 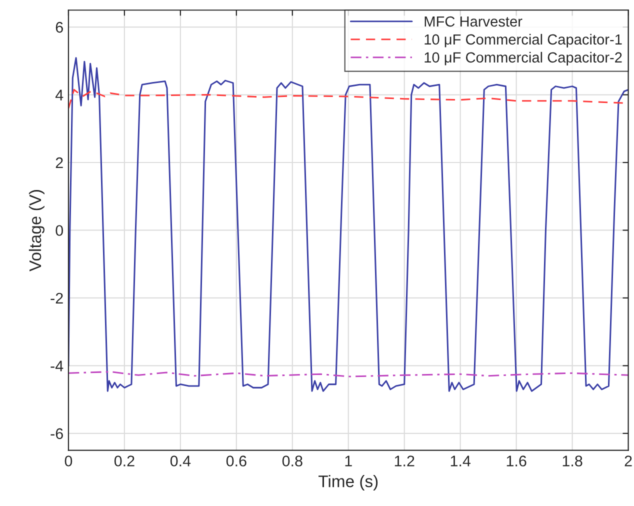 I want to click on x-tick-label: 1.6, so click(x=516, y=461).